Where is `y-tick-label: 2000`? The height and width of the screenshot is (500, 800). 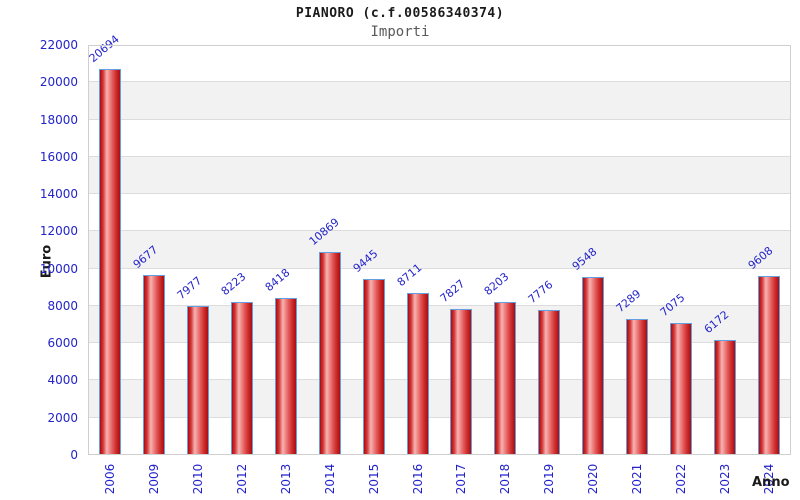
y-tick-label: 2000 is located at coordinates (62, 417).